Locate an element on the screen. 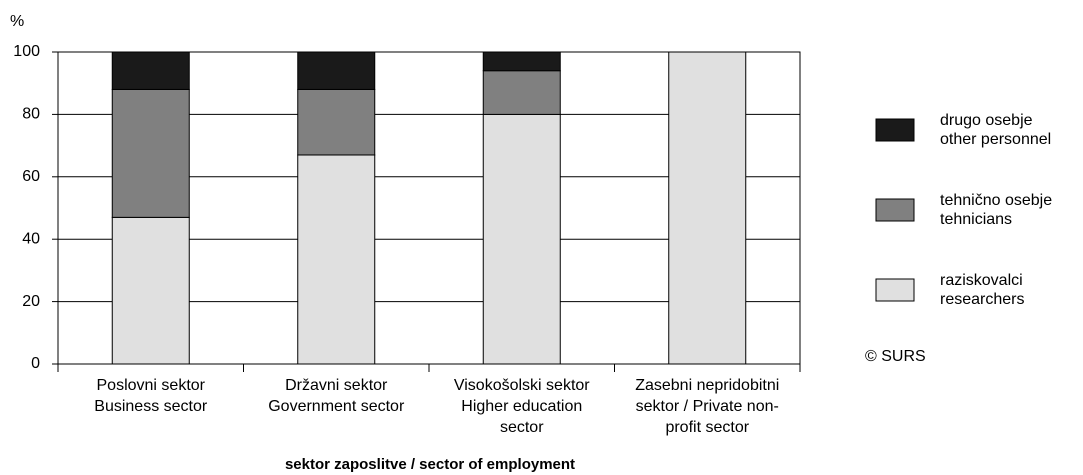 Image resolution: width=1083 pixels, height=475 pixels. legend-label: tehnicians is located at coordinates (976, 219).